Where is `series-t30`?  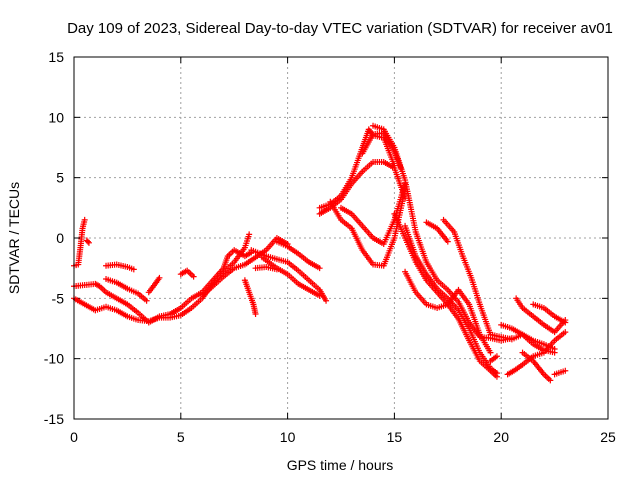 series-t30 is located at coordinates (536, 366).